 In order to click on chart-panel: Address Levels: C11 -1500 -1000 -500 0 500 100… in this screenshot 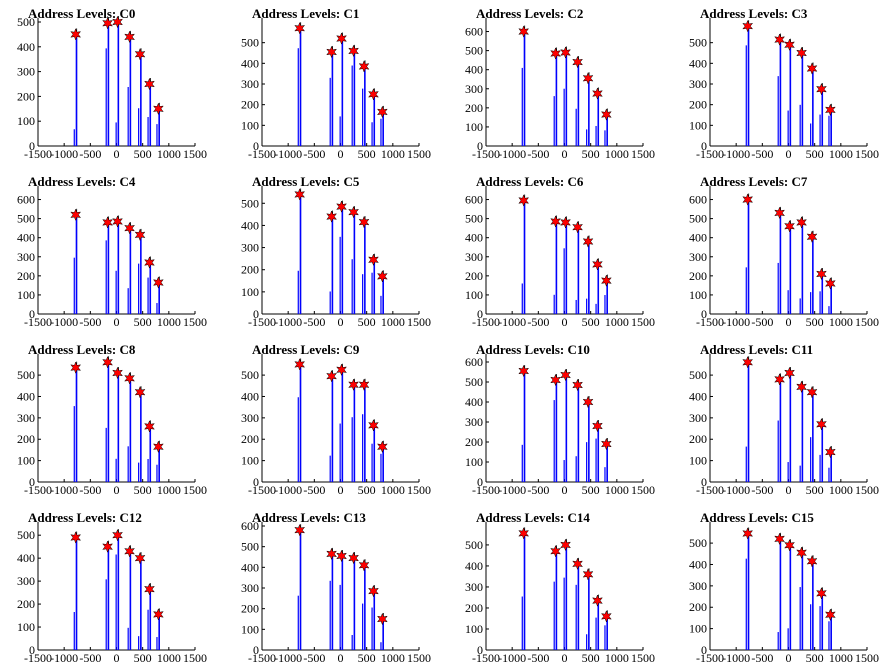, I will do `click(784, 420)`.